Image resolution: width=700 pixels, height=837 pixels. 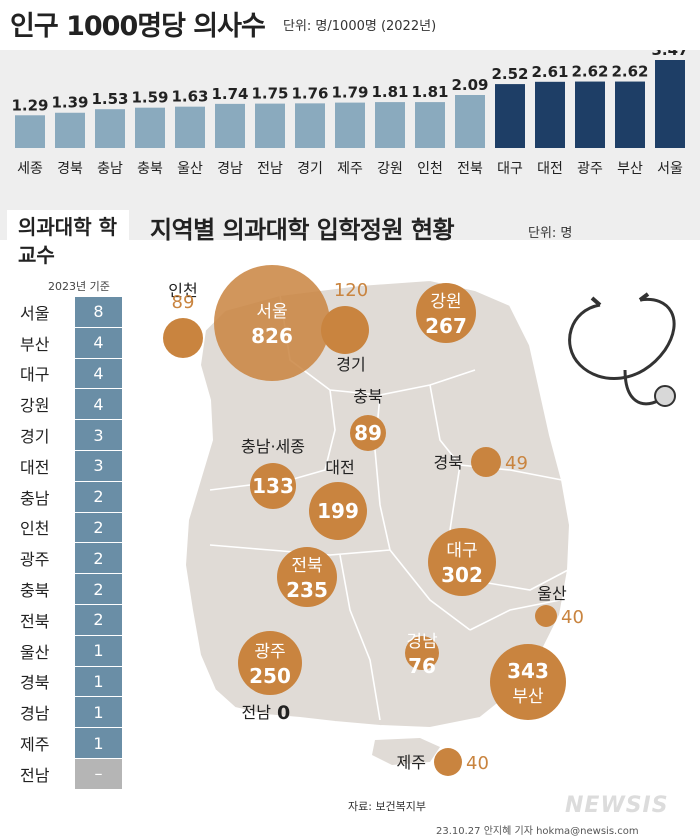 I want to click on bar-category-label: 인천, so click(x=430, y=169).